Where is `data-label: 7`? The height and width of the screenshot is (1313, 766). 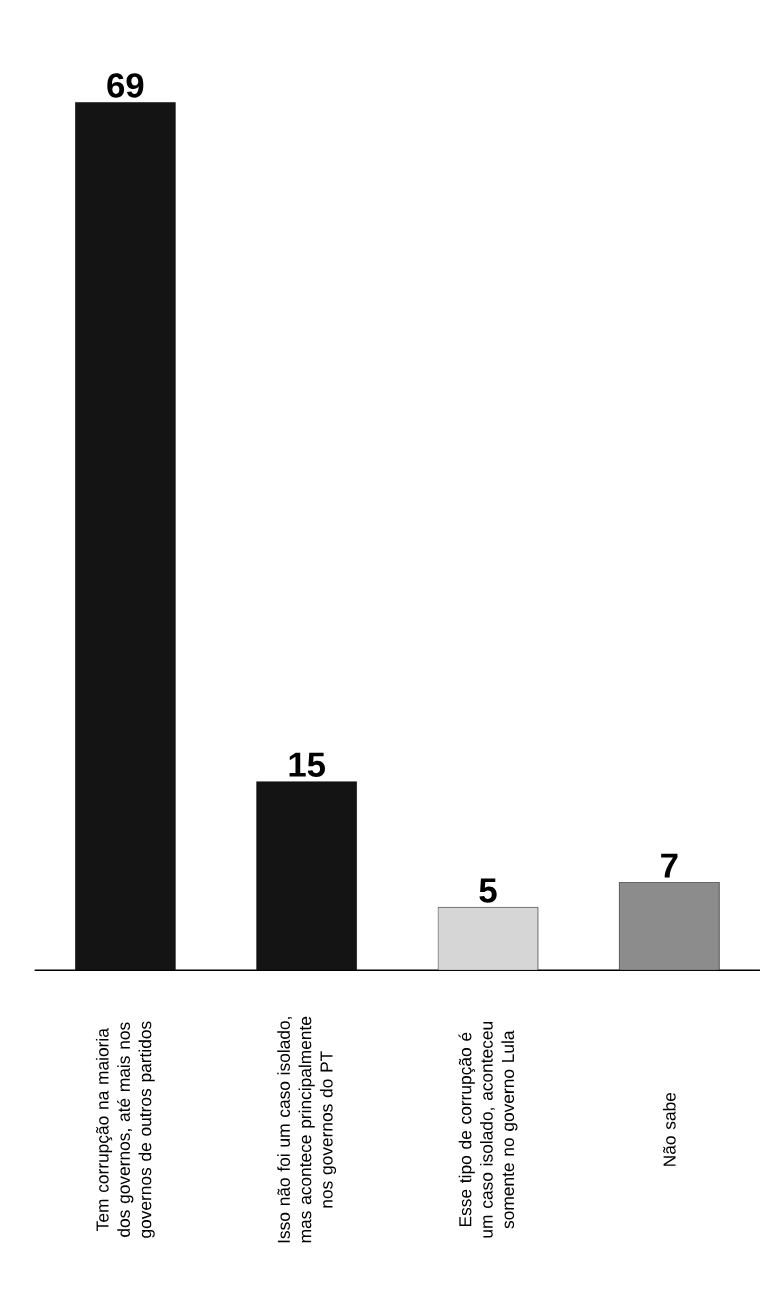 data-label: 7 is located at coordinates (669, 865).